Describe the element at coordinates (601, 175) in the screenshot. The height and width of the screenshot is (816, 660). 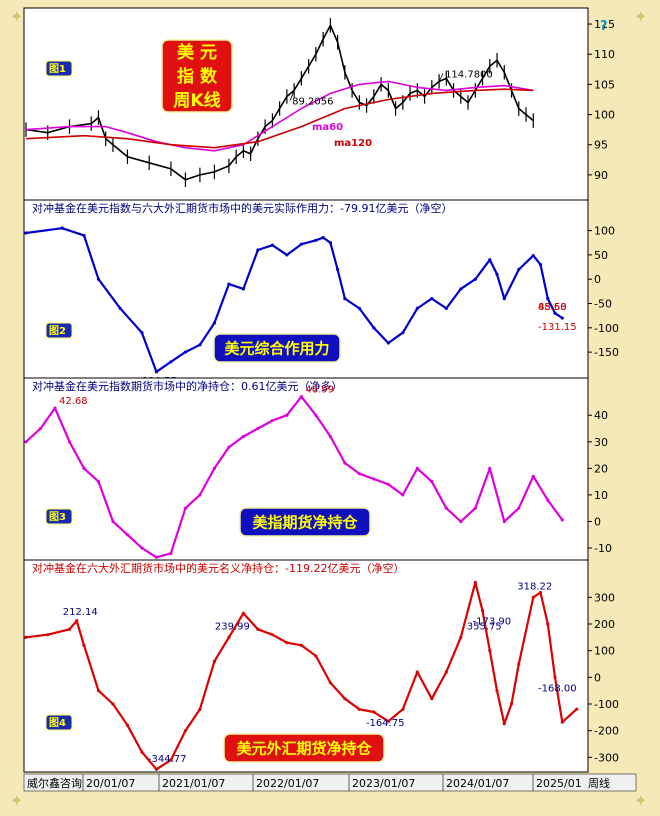
I see `y-tick-label: 90` at that location.